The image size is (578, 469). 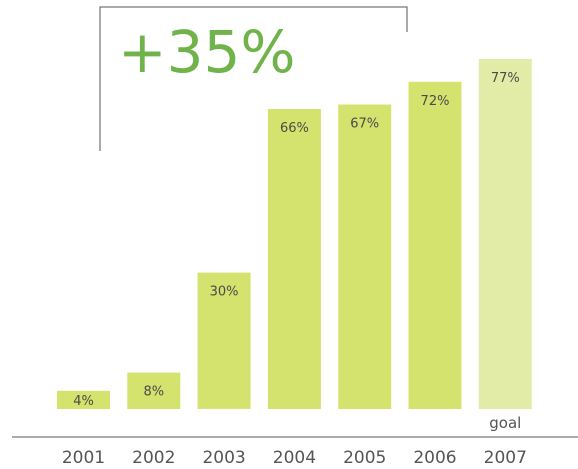 I want to click on bar-2006, so click(x=435, y=245).